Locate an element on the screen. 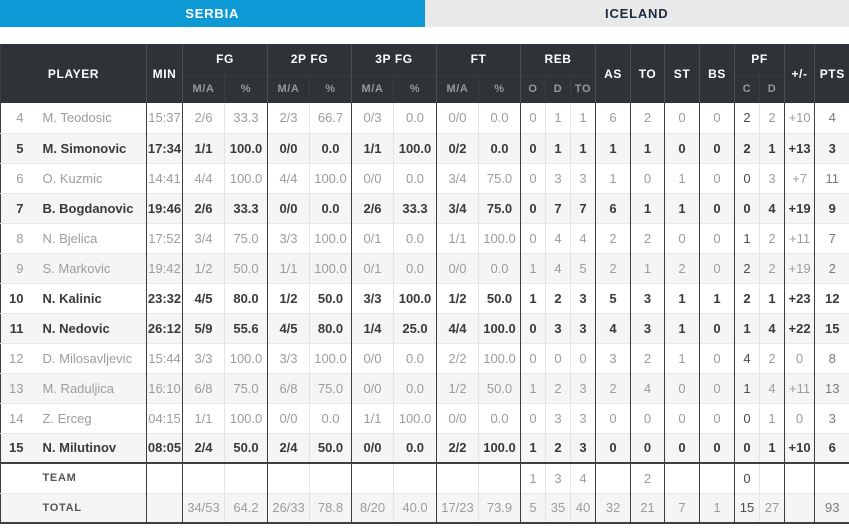 Image resolution: width=849 pixels, height=528 pixels. cell-bs: 1 is located at coordinates (717, 508).